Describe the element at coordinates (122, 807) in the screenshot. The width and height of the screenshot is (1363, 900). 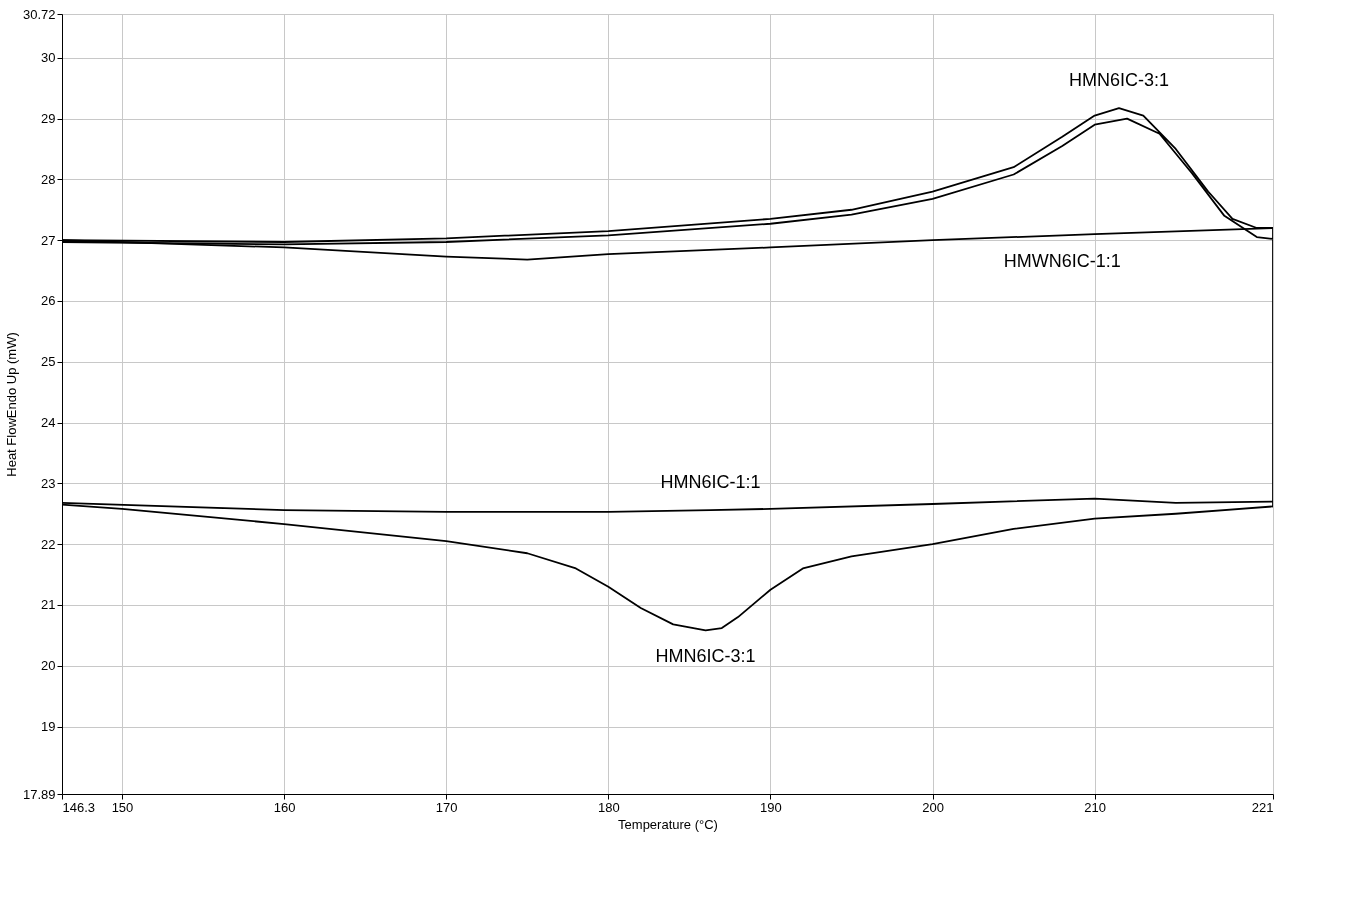
I see `x-tick-label: 150` at that location.